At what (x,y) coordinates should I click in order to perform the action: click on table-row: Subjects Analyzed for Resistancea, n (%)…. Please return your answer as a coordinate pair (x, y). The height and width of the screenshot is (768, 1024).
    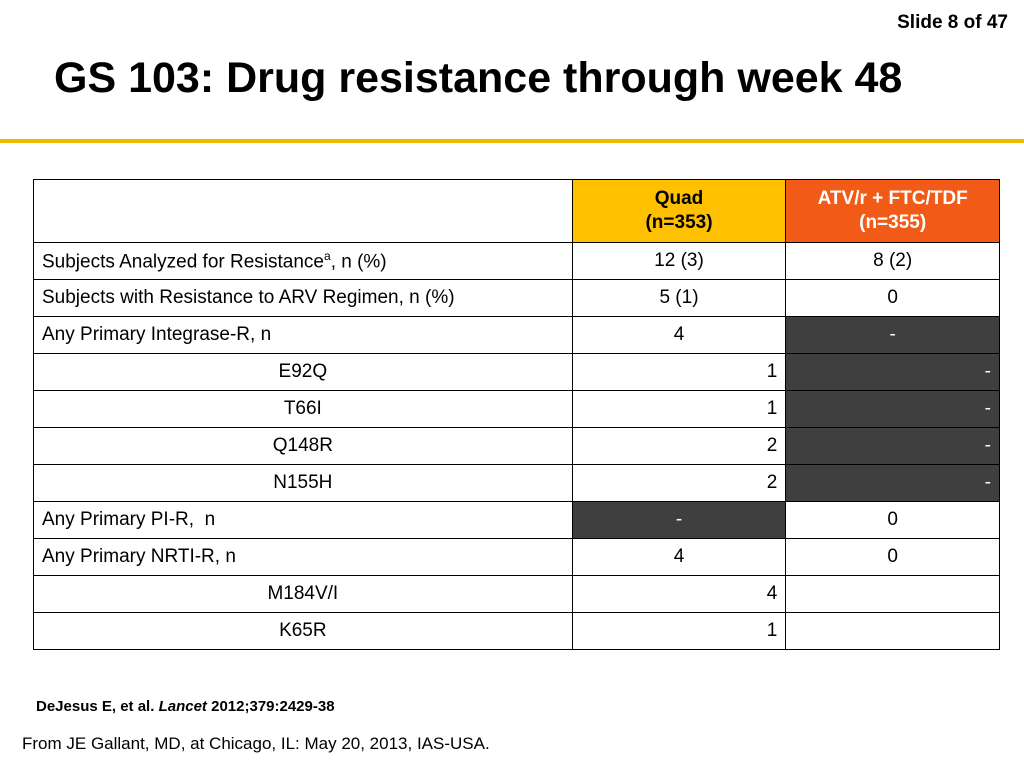
    Looking at the image, I should click on (516, 261).